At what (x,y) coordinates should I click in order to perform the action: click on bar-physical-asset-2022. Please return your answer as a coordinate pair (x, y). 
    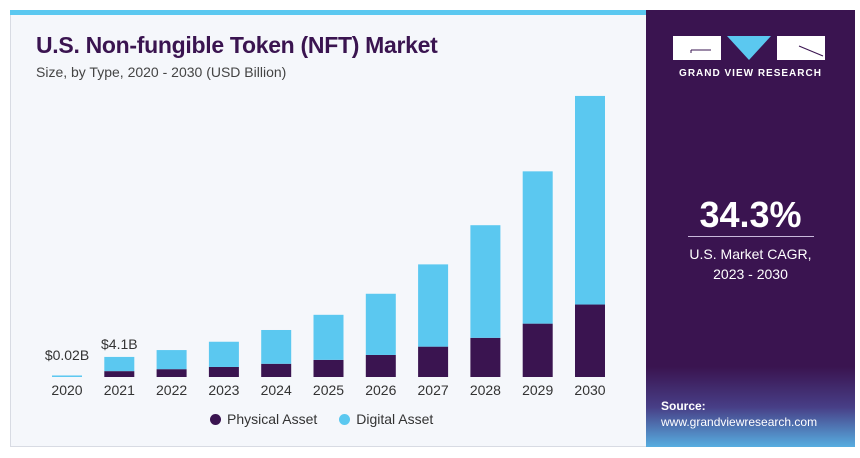
    Looking at the image, I should click on (171, 373).